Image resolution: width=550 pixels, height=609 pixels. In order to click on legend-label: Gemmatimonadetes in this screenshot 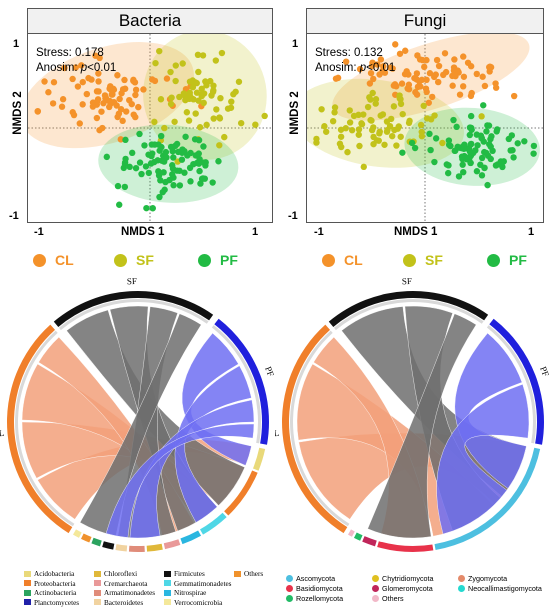, I will do `click(203, 583)`.